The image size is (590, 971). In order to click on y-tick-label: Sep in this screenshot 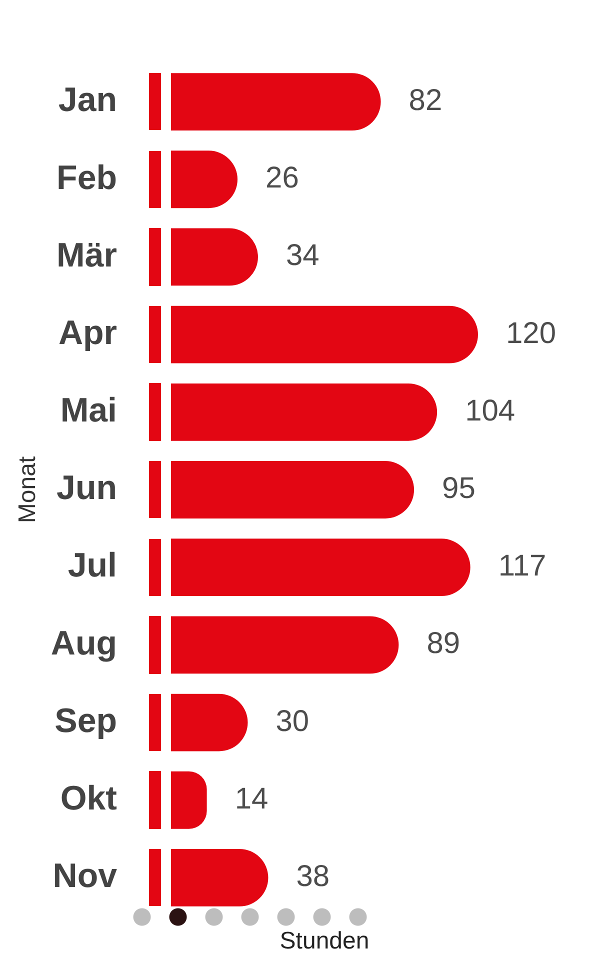, I will do `click(85, 721)`.